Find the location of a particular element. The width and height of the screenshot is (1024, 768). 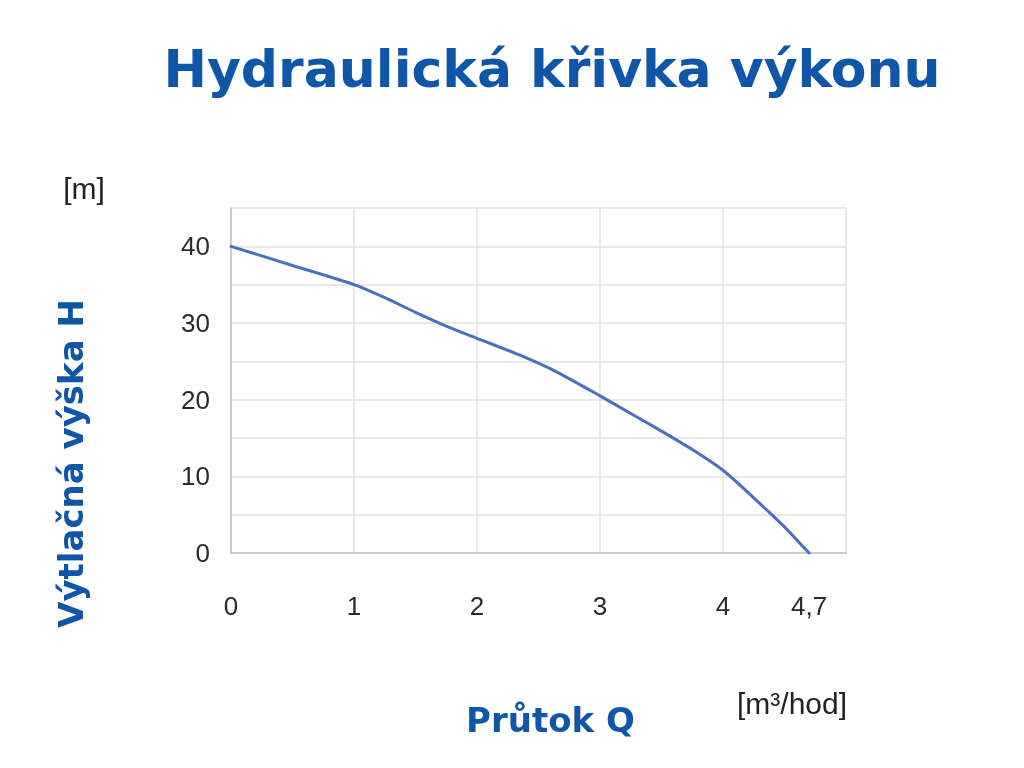

y-tick-label: 30 is located at coordinates (195, 323).